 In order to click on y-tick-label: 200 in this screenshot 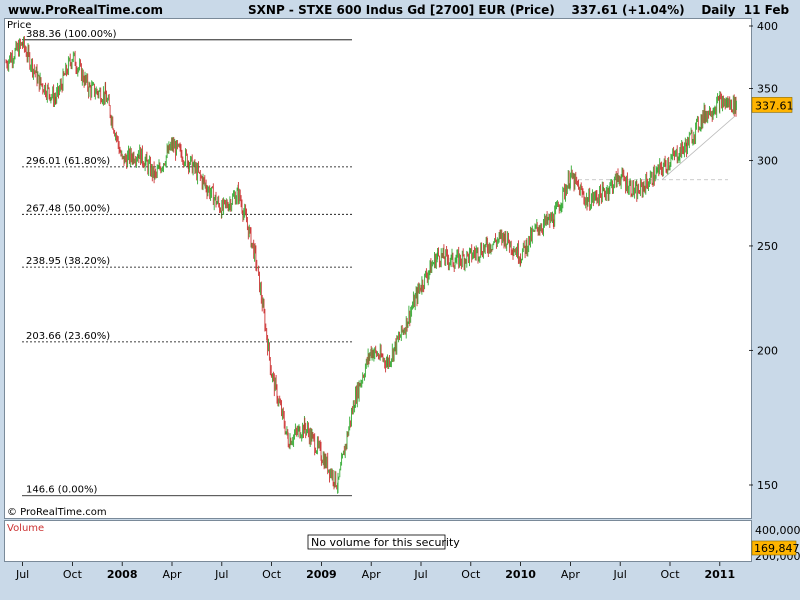, I will do `click(767, 350)`.